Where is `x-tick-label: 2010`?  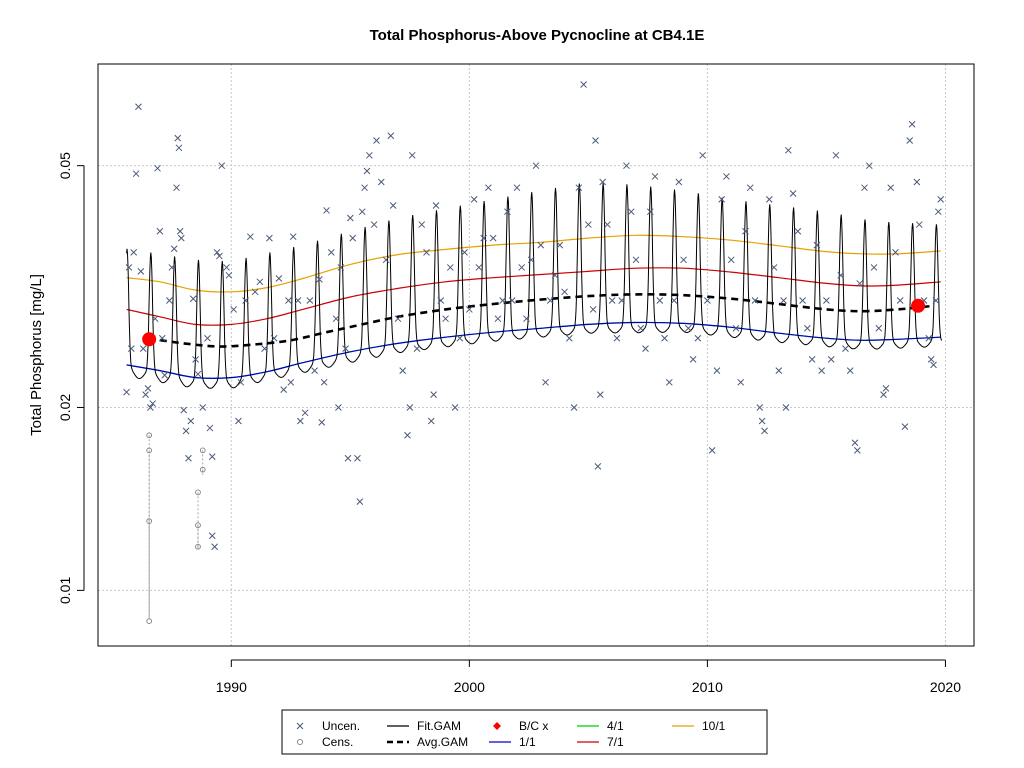
x-tick-label: 2010 is located at coordinates (707, 687).